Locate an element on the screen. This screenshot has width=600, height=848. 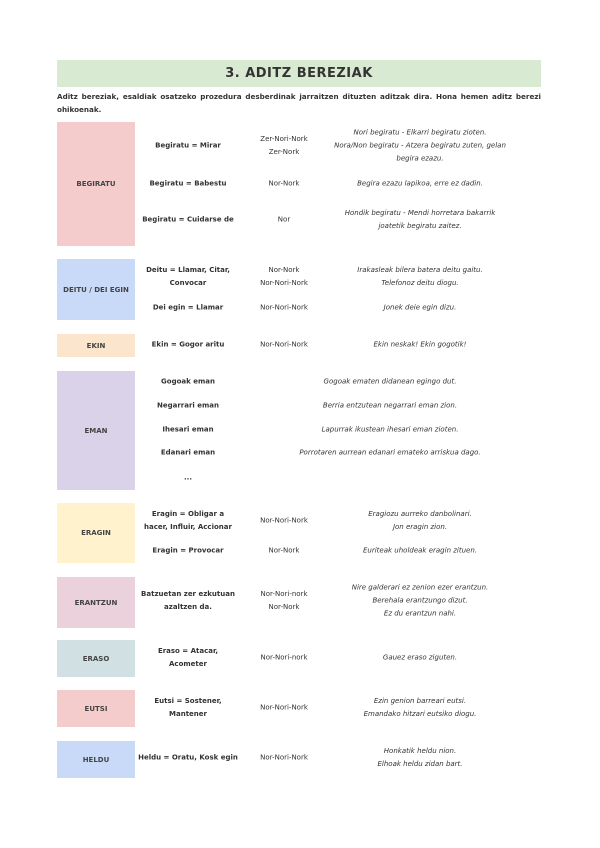
translation-line: Begiratu = Babestu is located at coordinates (188, 183).